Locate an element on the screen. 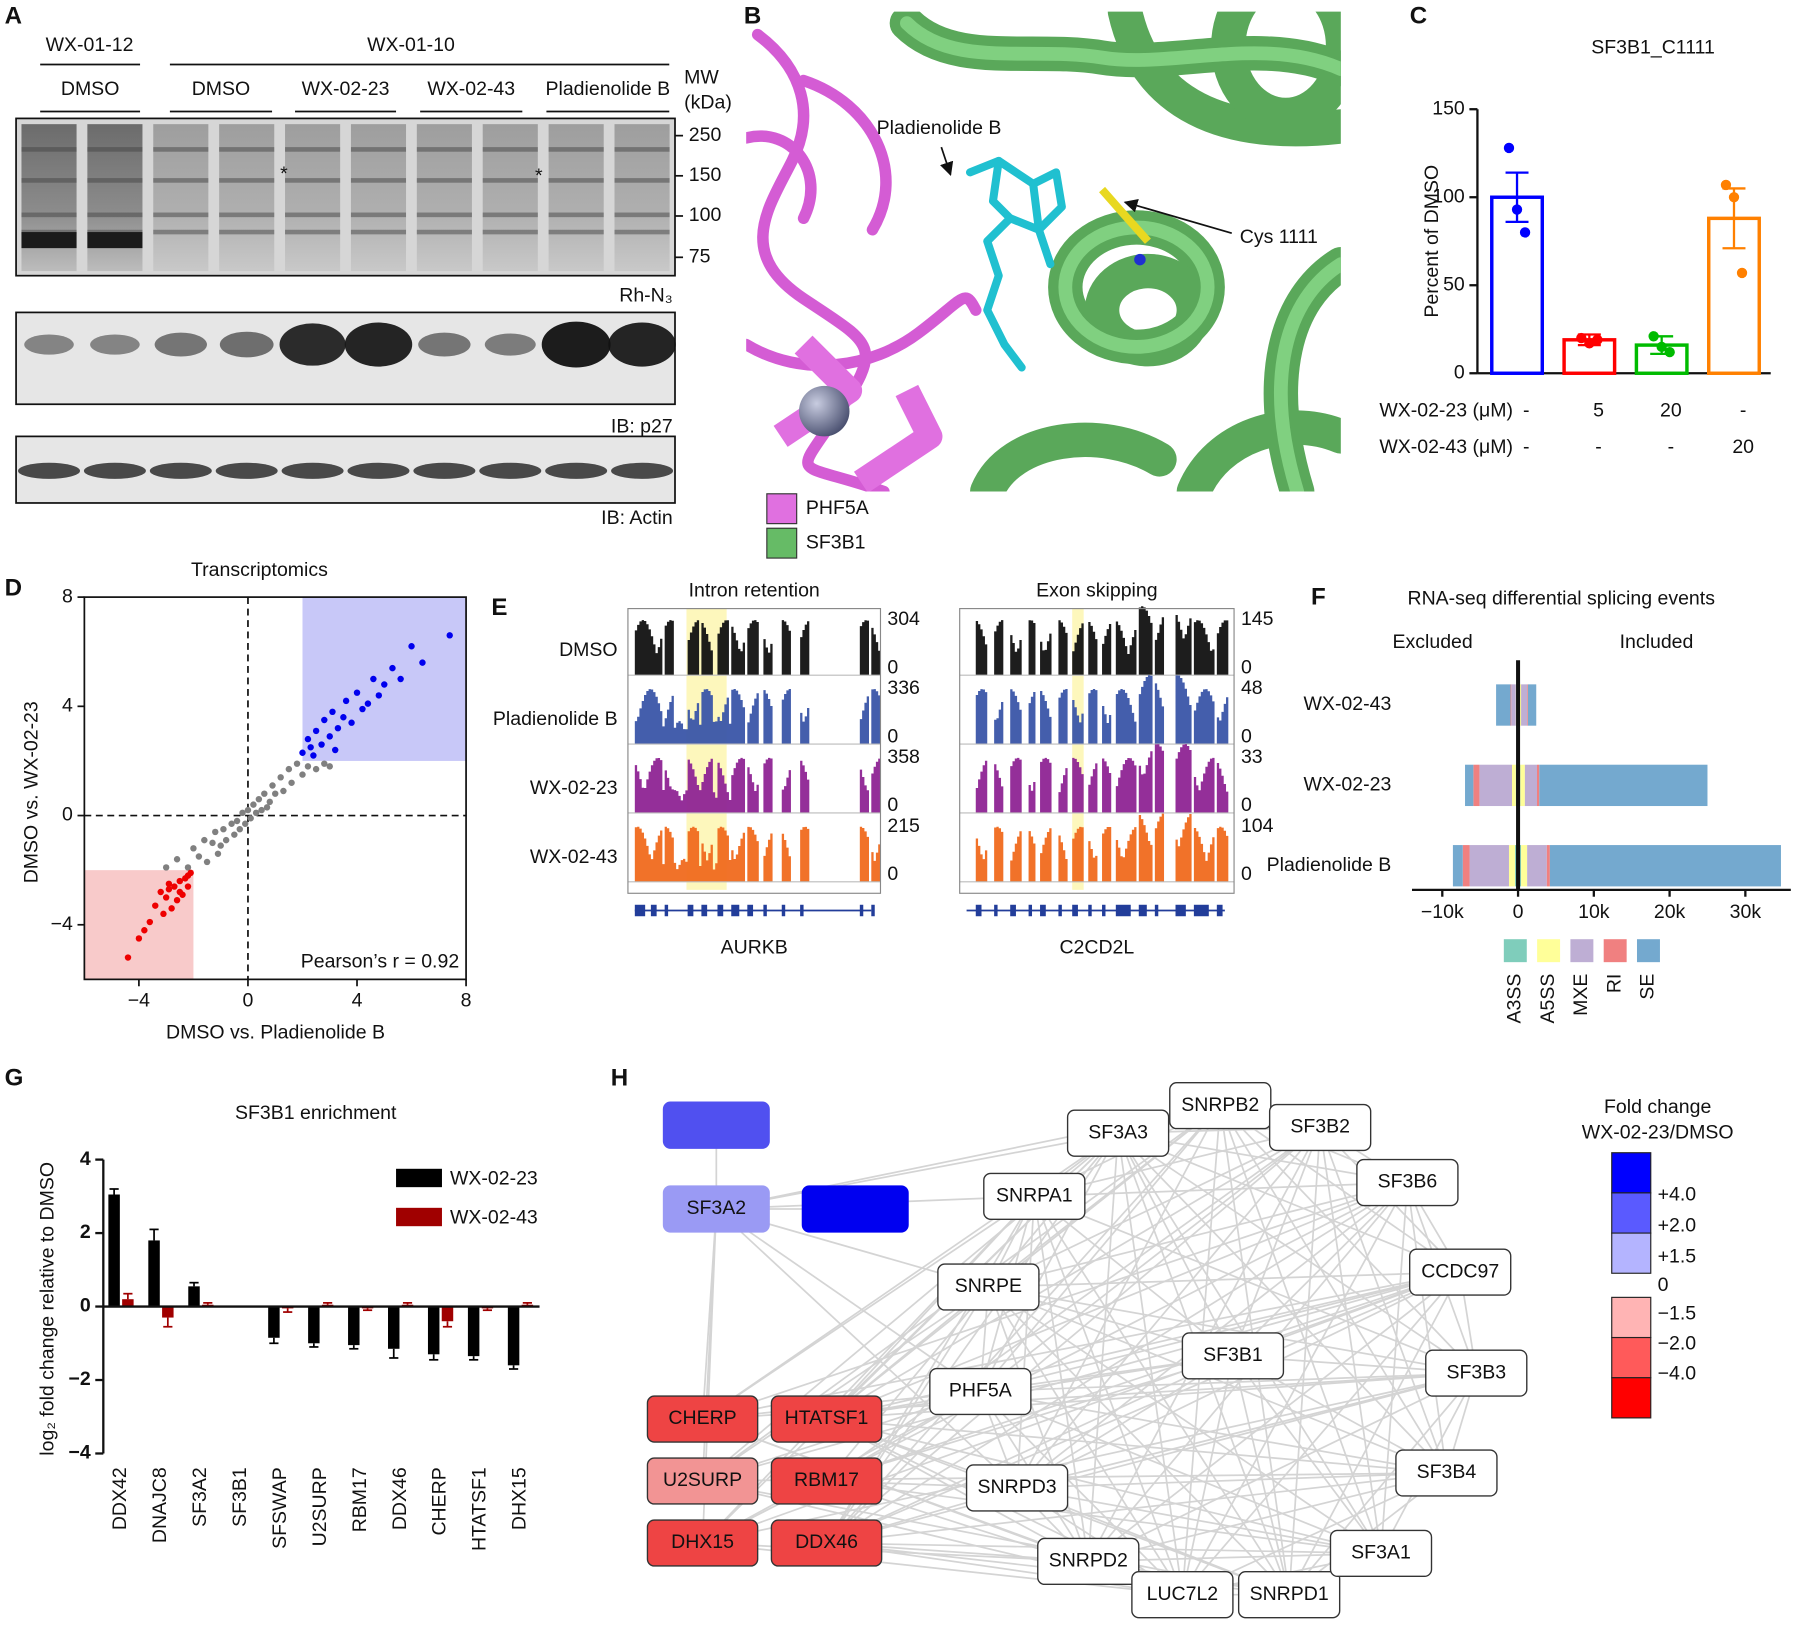  node-label: CHERP is located at coordinates (702, 1418).